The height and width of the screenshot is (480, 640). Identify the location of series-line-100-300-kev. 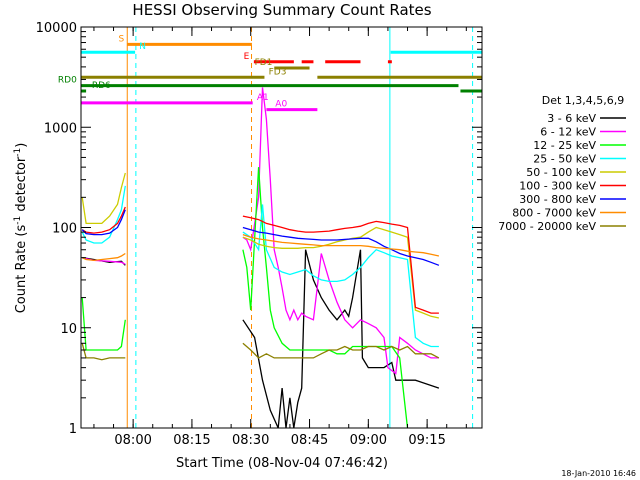
(260, 260).